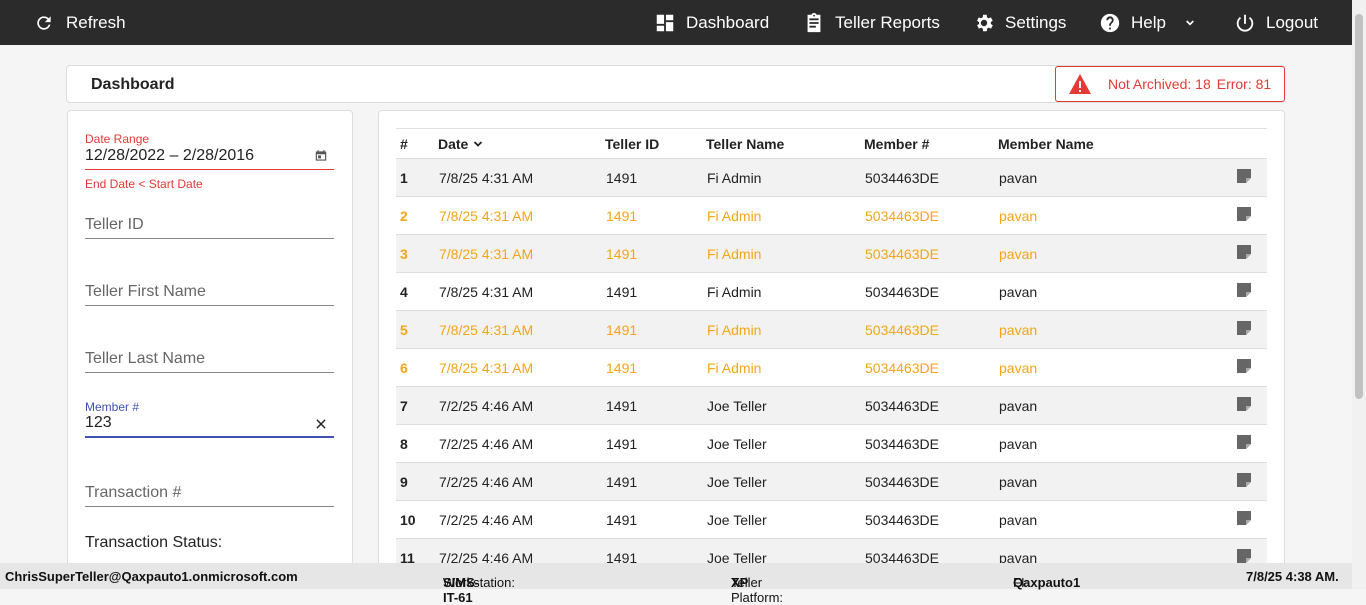 The height and width of the screenshot is (605, 1366). Describe the element at coordinates (417, 481) in the screenshot. I see `cell-num: 9` at that location.